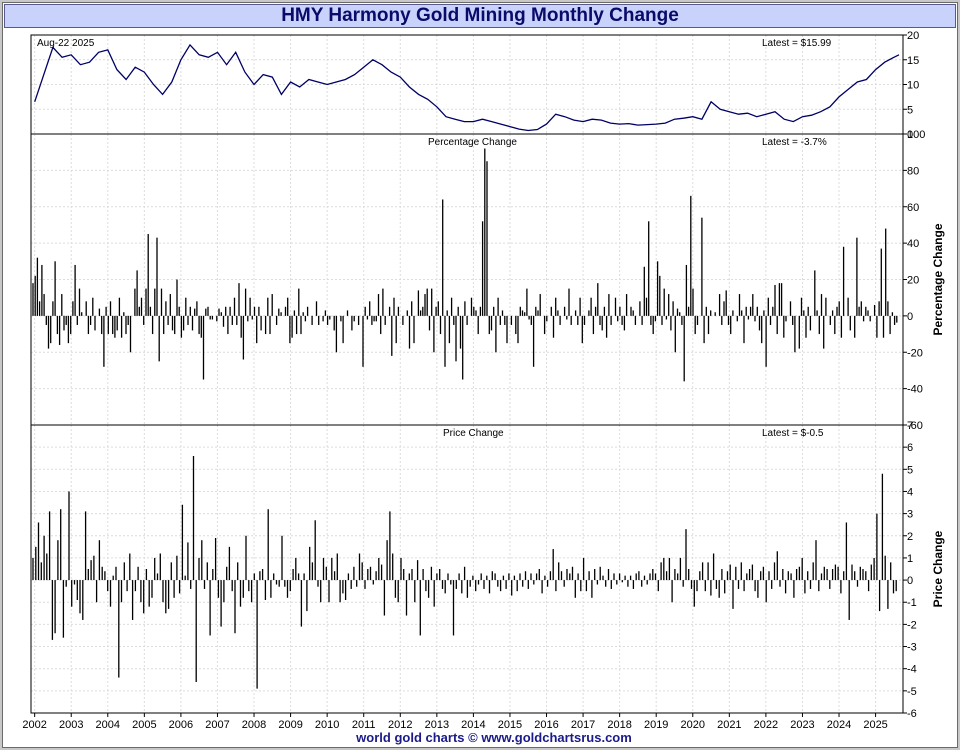 The width and height of the screenshot is (960, 750). Describe the element at coordinates (910, 426) in the screenshot. I see `y-tick-label: 7` at that location.